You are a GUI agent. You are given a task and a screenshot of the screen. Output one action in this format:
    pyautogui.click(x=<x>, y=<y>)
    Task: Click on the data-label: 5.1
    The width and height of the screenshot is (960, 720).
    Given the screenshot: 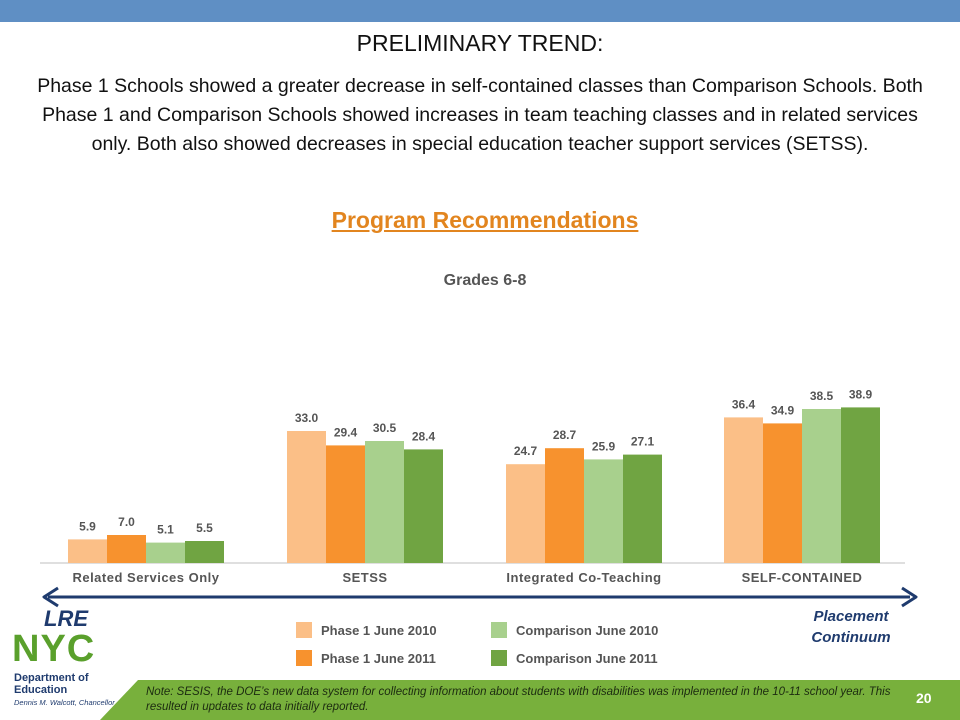 What is the action you would take?
    pyautogui.click(x=165, y=530)
    